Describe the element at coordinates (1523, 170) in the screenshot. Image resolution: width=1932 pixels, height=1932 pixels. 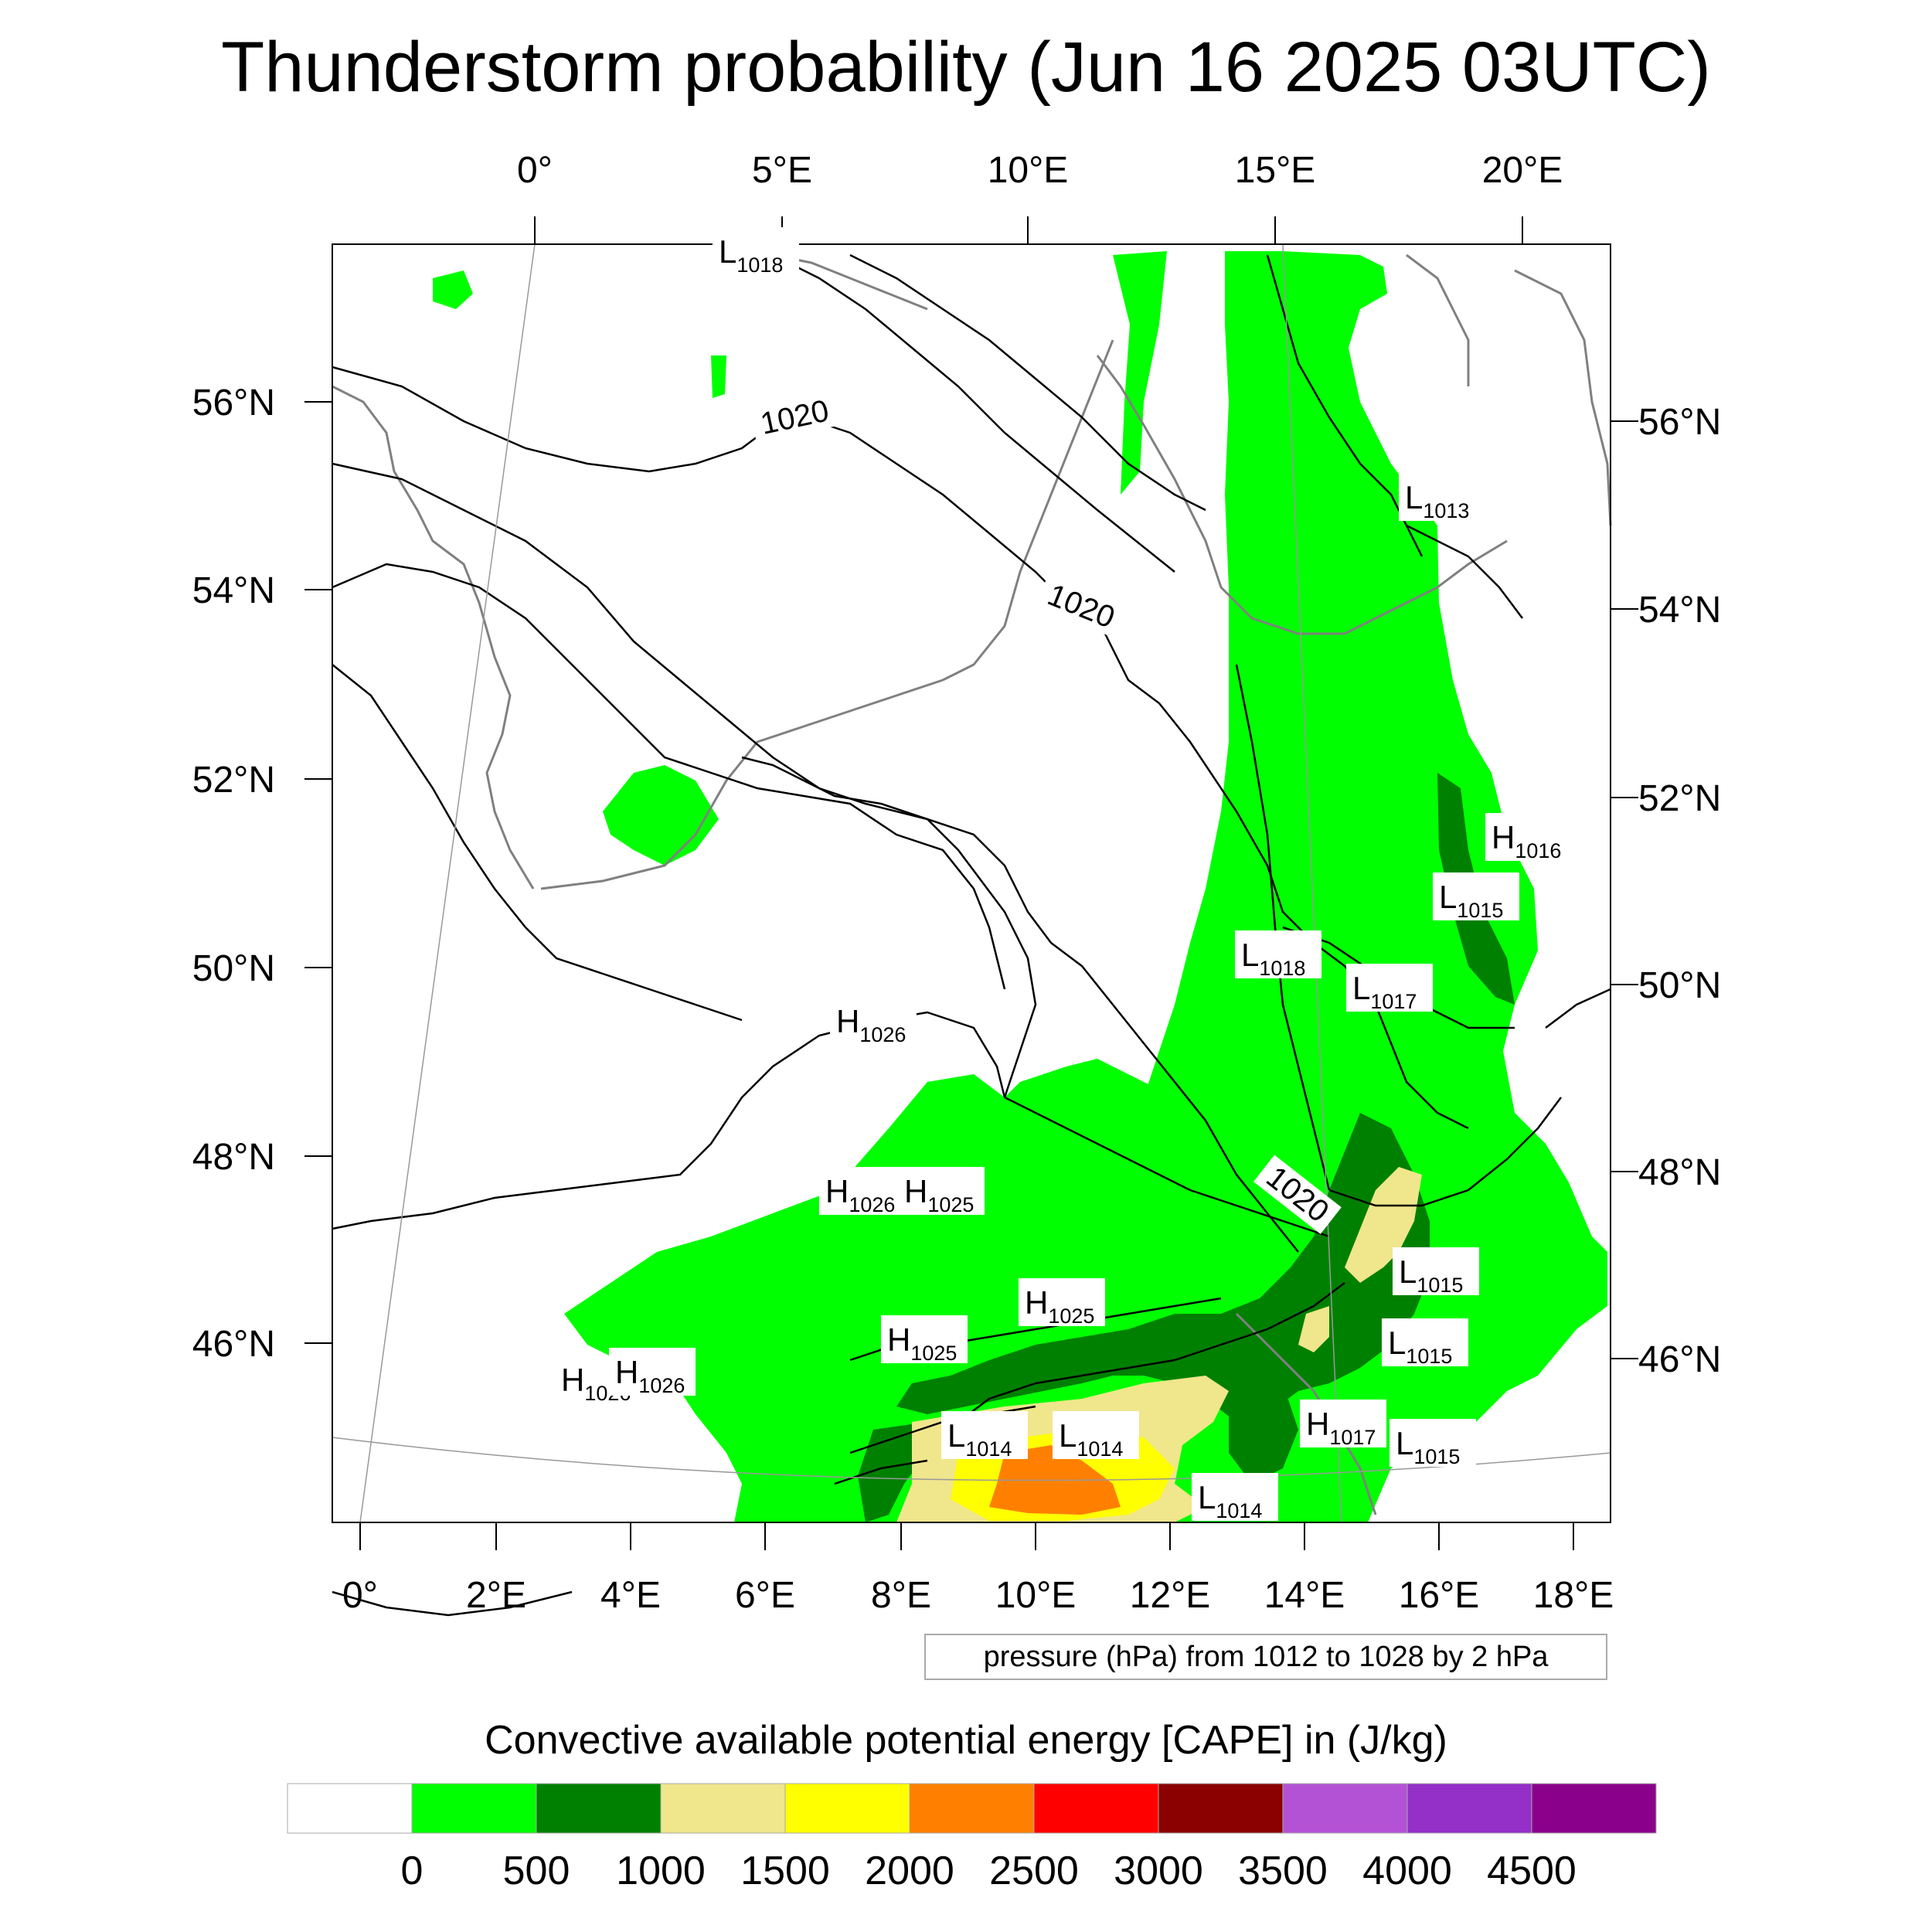
I see `top-lon-label: 20°E` at that location.